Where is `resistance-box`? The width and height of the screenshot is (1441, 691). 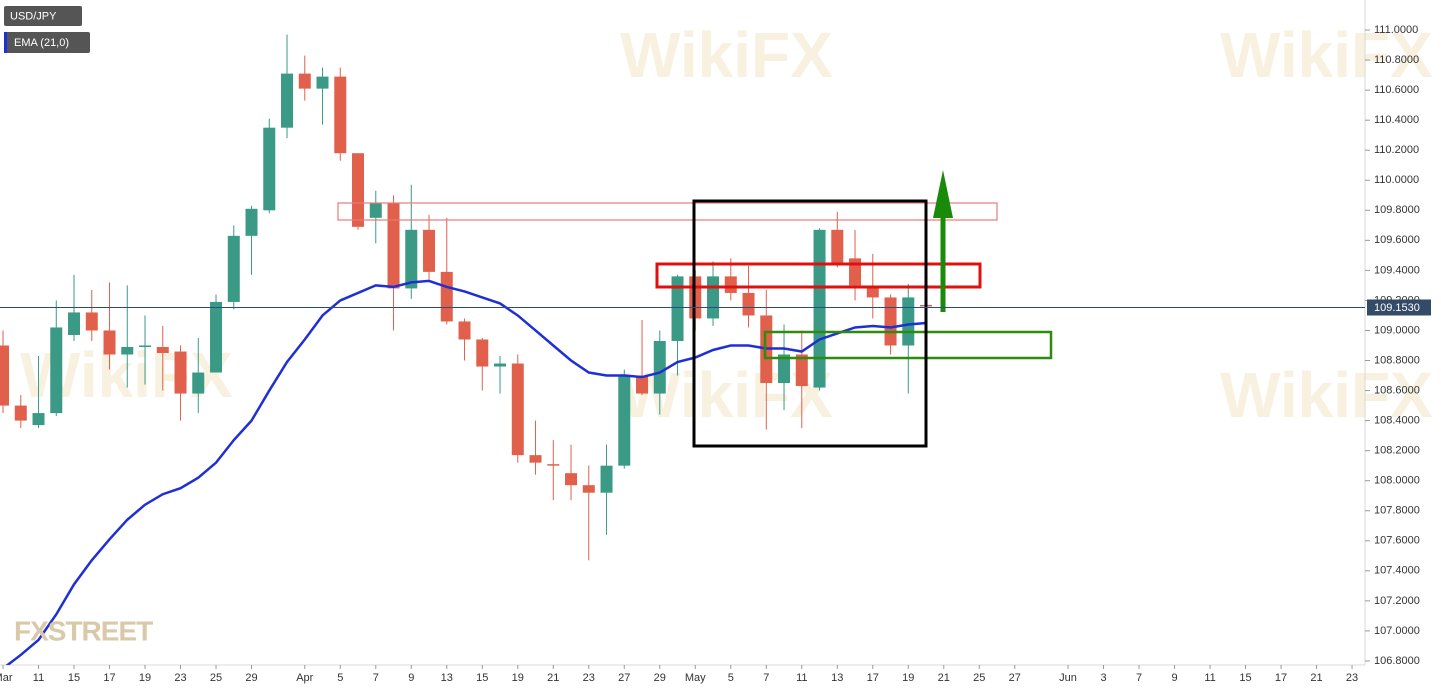 resistance-box is located at coordinates (818, 275).